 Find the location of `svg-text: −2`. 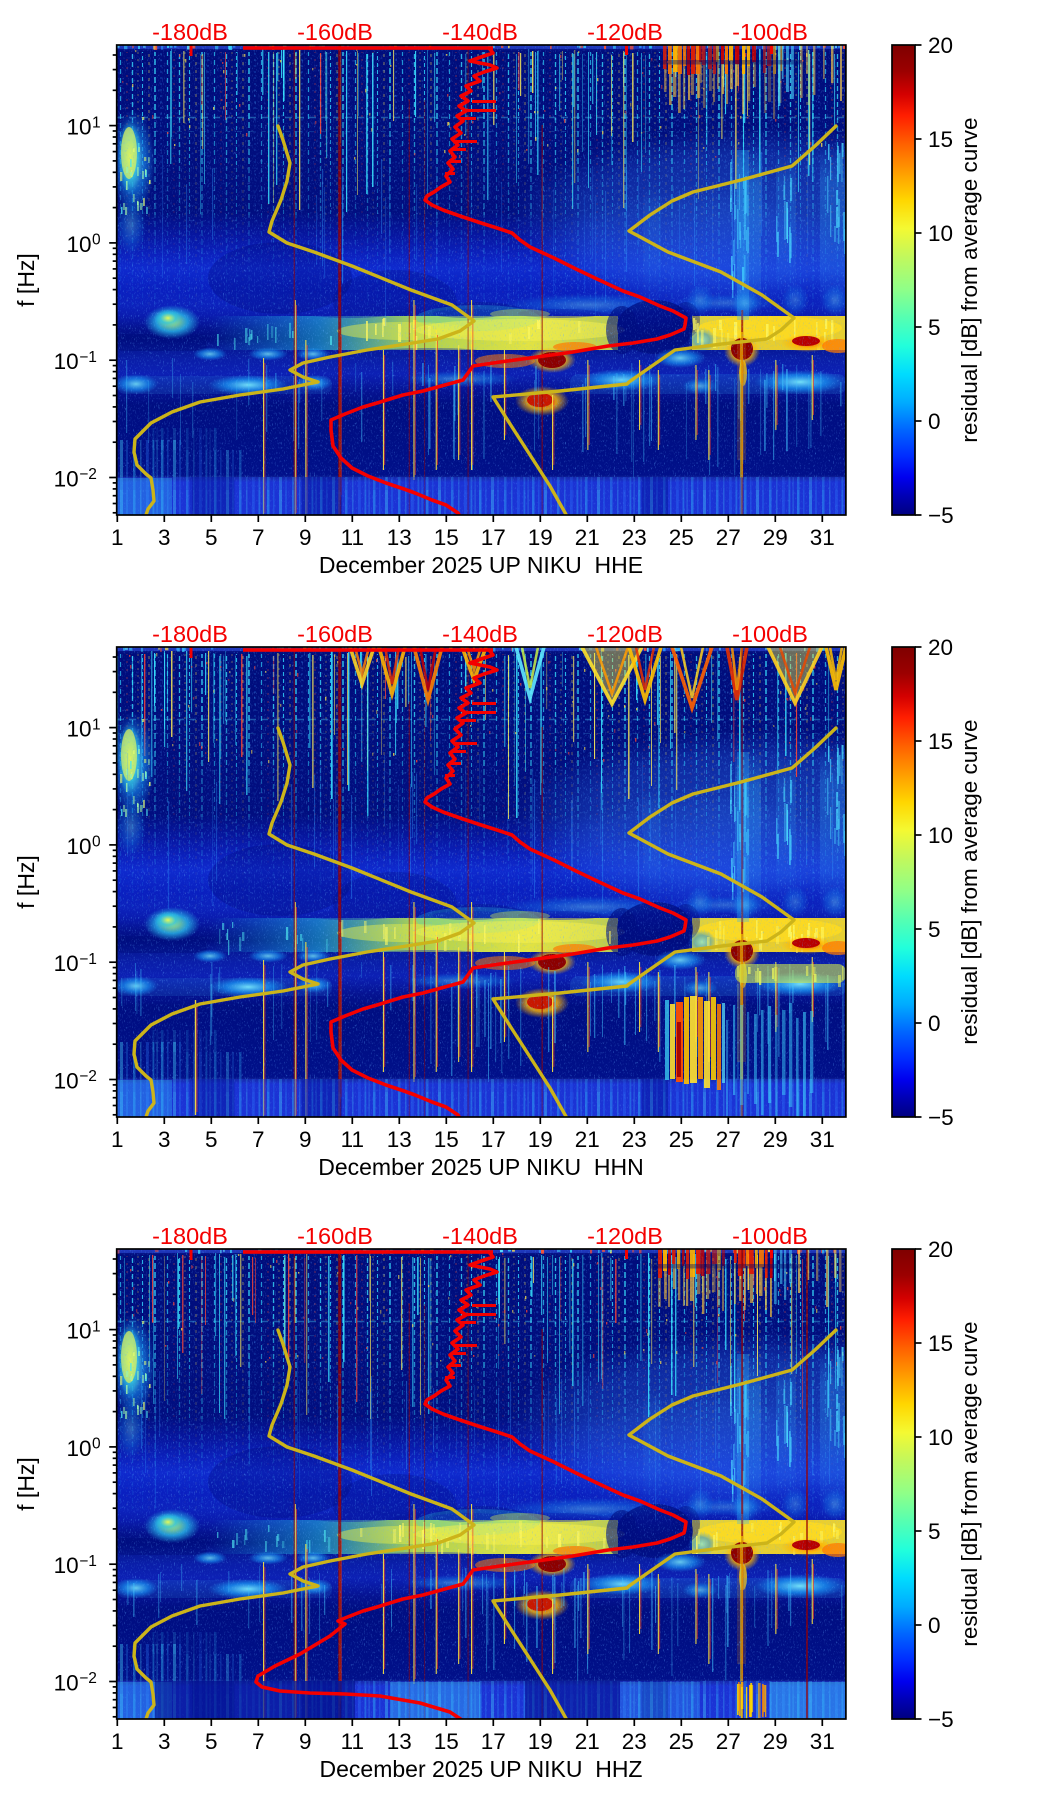

svg-text: −2 is located at coordinates (88, 1678).